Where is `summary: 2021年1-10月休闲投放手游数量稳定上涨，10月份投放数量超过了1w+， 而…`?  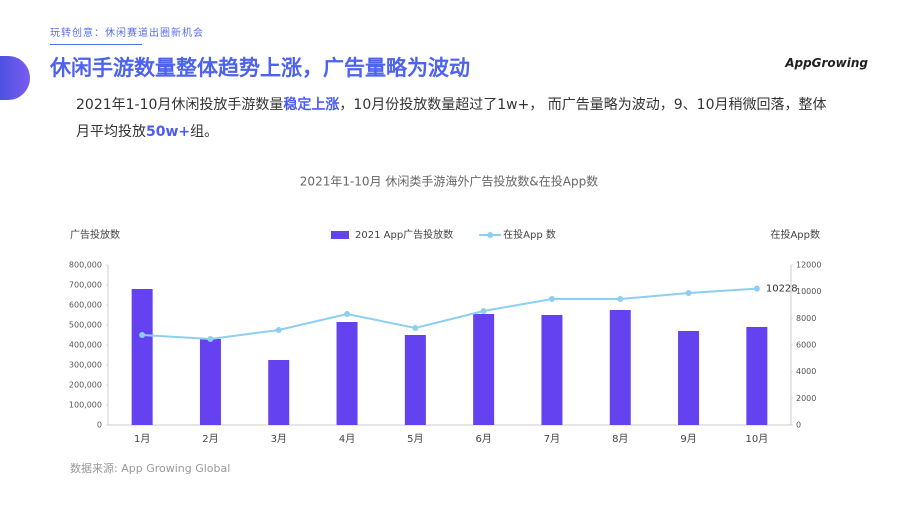
summary: 2021年1-10月休闲投放手游数量稳定上涨，10月份投放数量超过了1w+， 而… is located at coordinates (456, 119).